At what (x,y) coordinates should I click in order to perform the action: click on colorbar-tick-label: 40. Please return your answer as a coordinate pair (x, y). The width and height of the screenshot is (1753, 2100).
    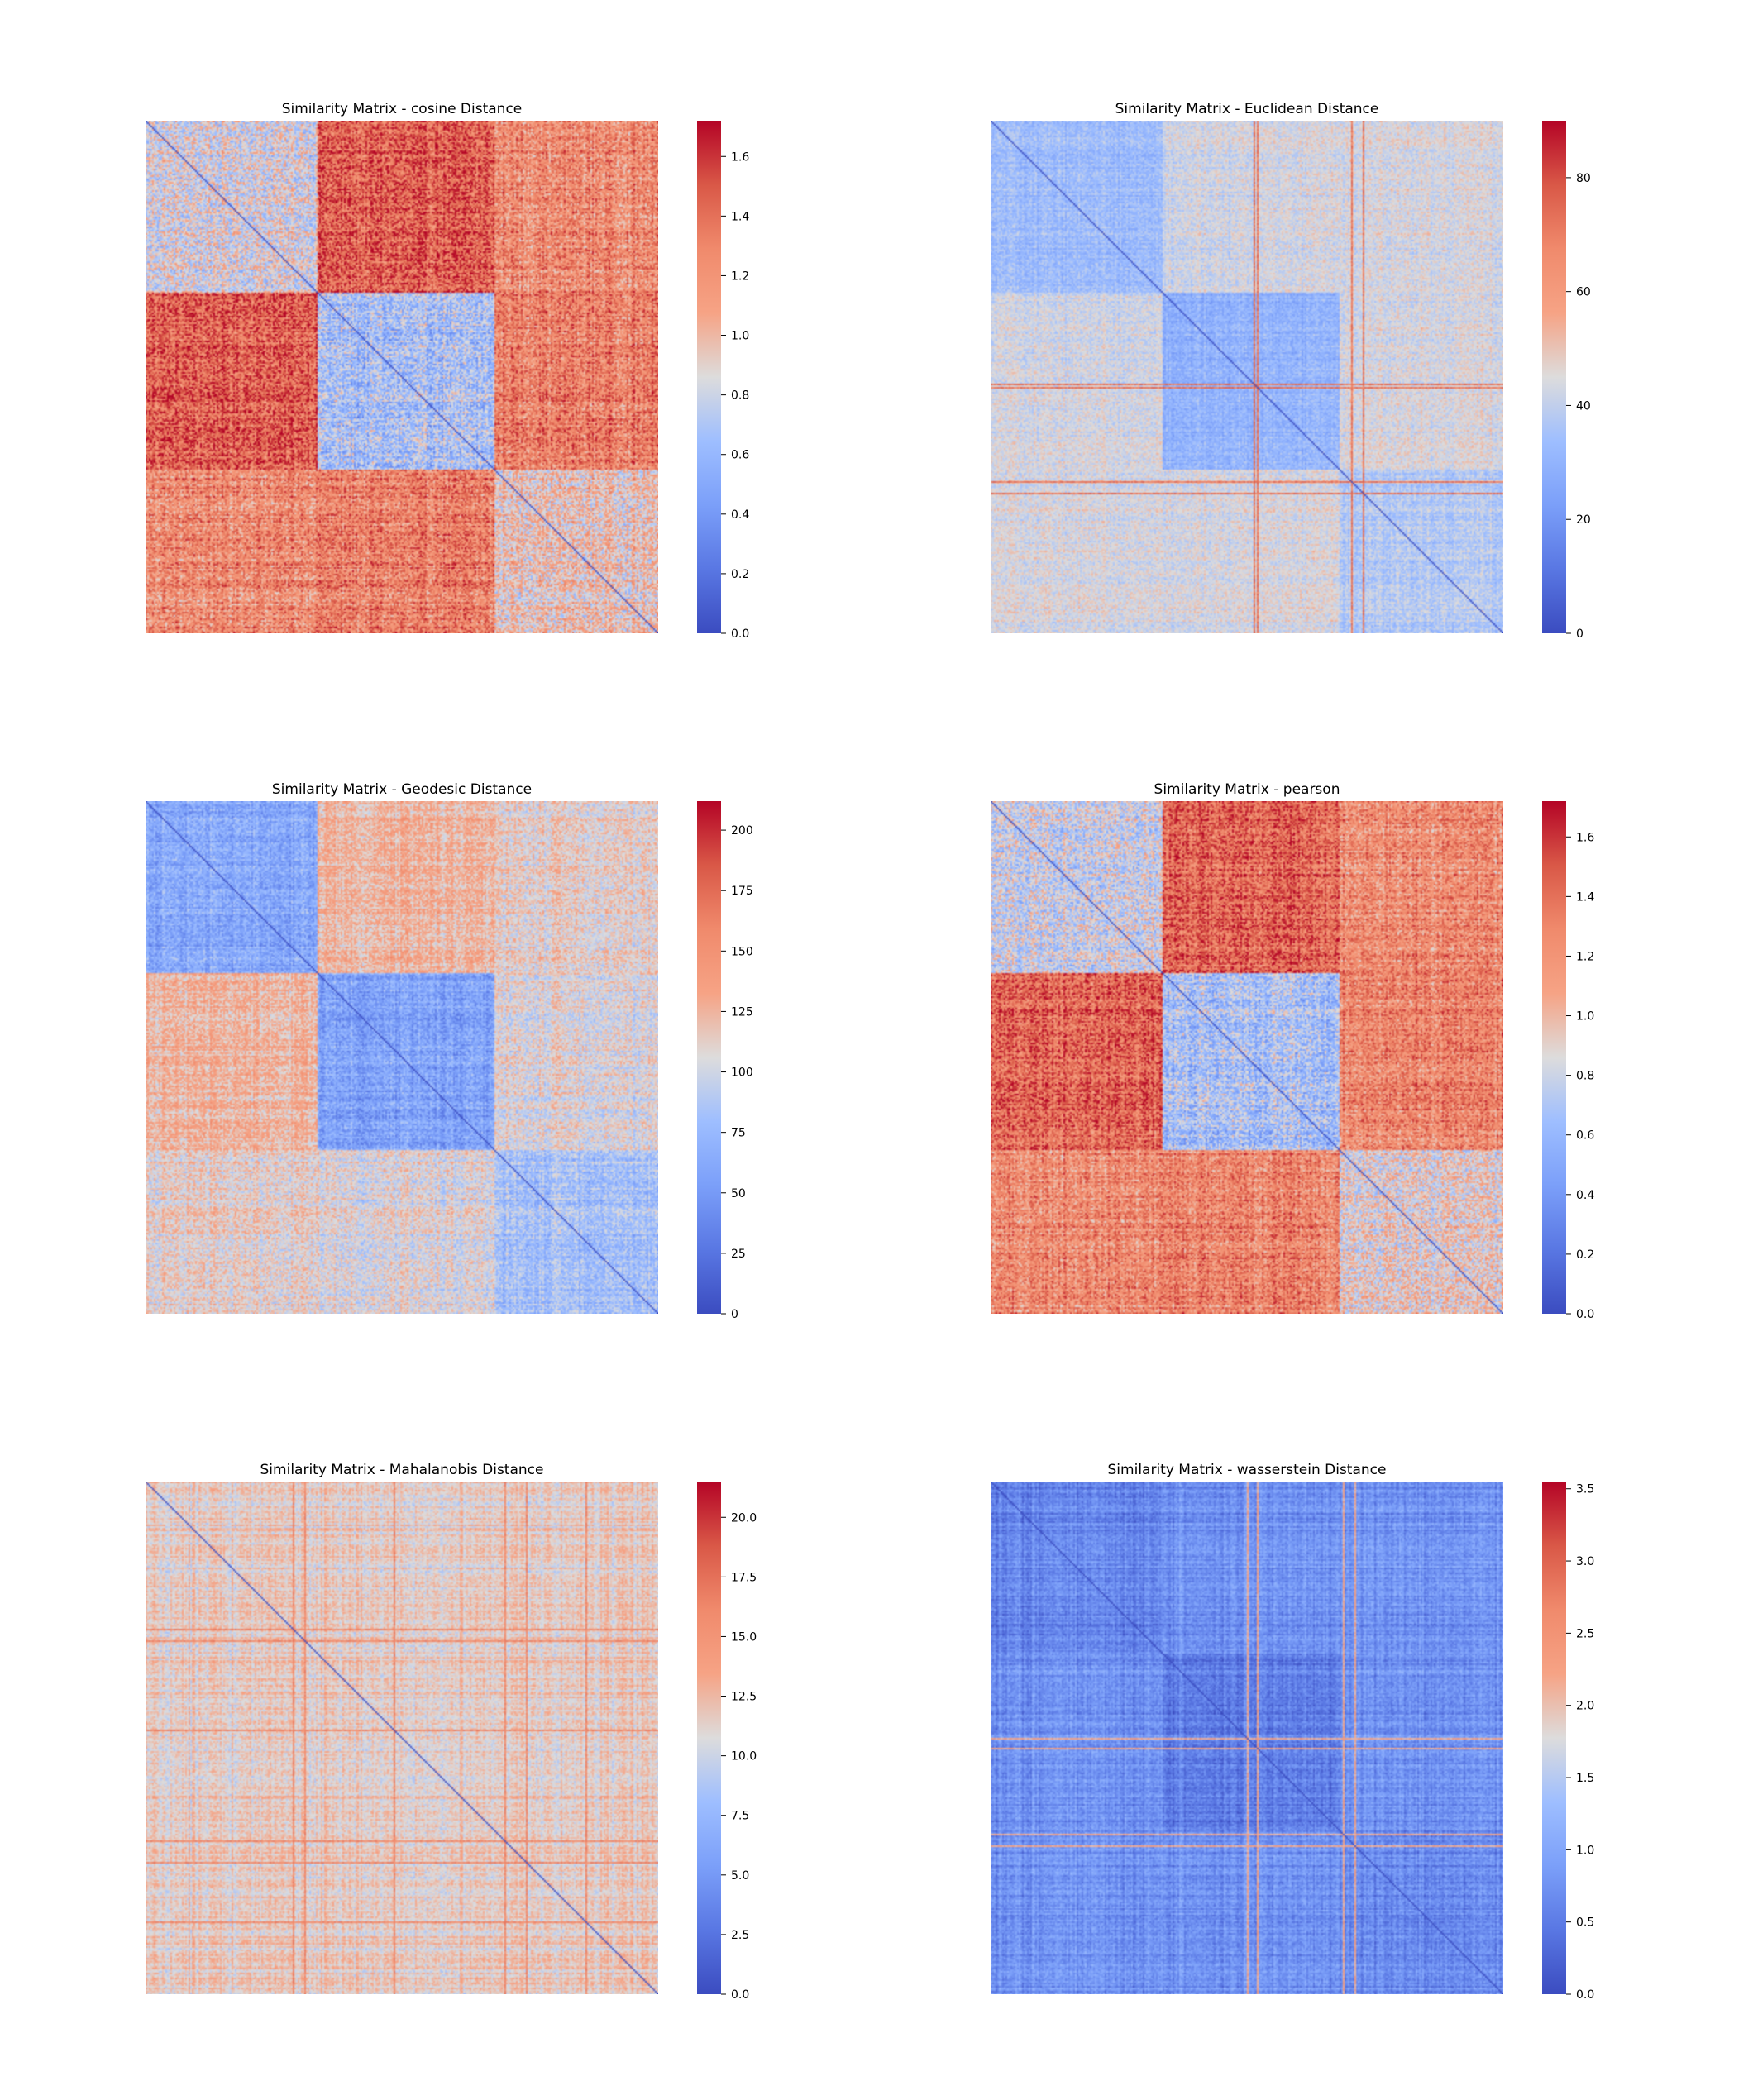
    Looking at the image, I should click on (1583, 406).